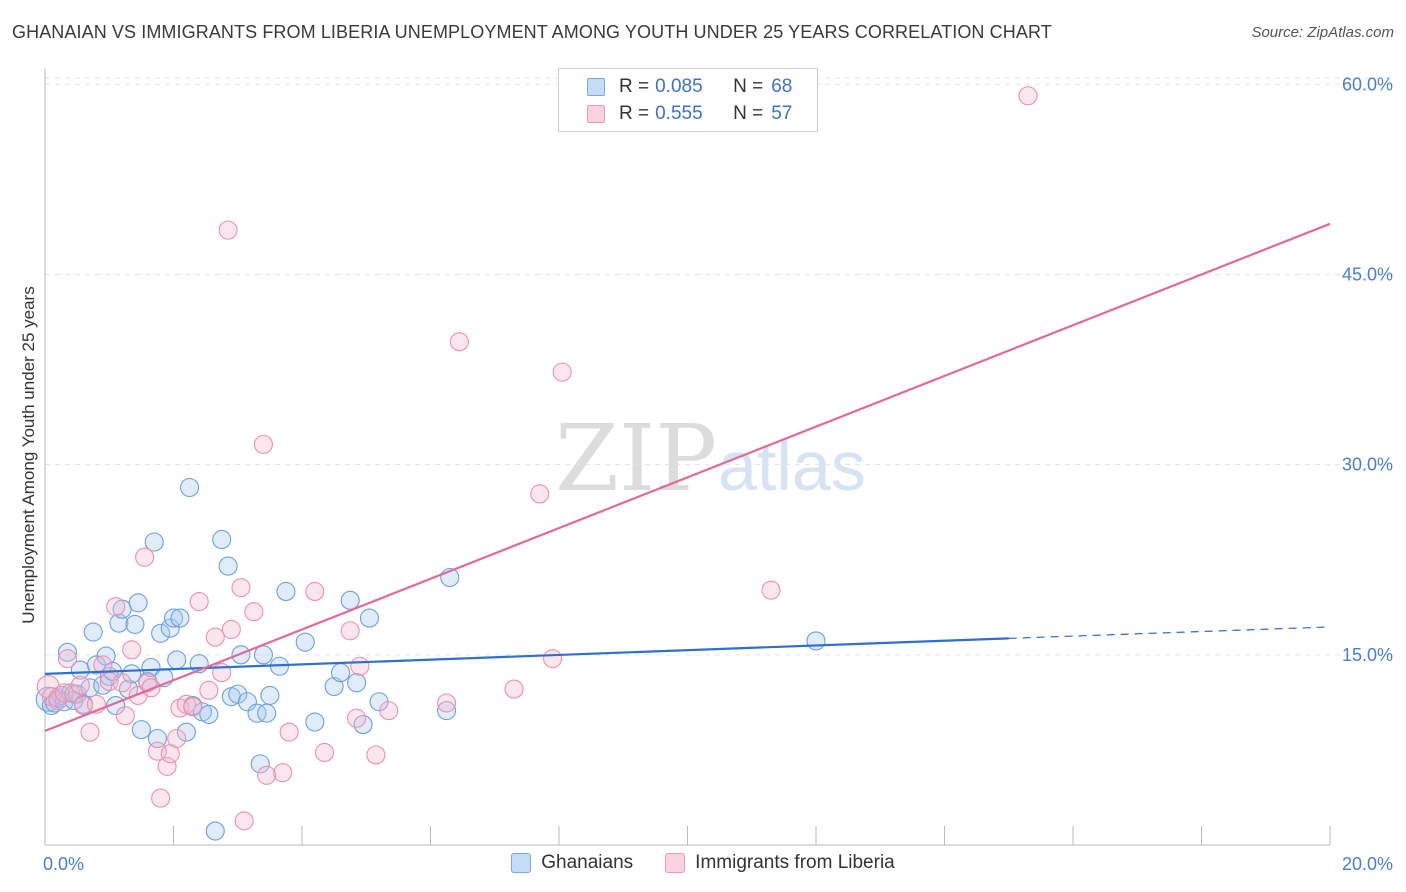 The height and width of the screenshot is (892, 1406). I want to click on ghanaians-trendline, so click(526, 656).